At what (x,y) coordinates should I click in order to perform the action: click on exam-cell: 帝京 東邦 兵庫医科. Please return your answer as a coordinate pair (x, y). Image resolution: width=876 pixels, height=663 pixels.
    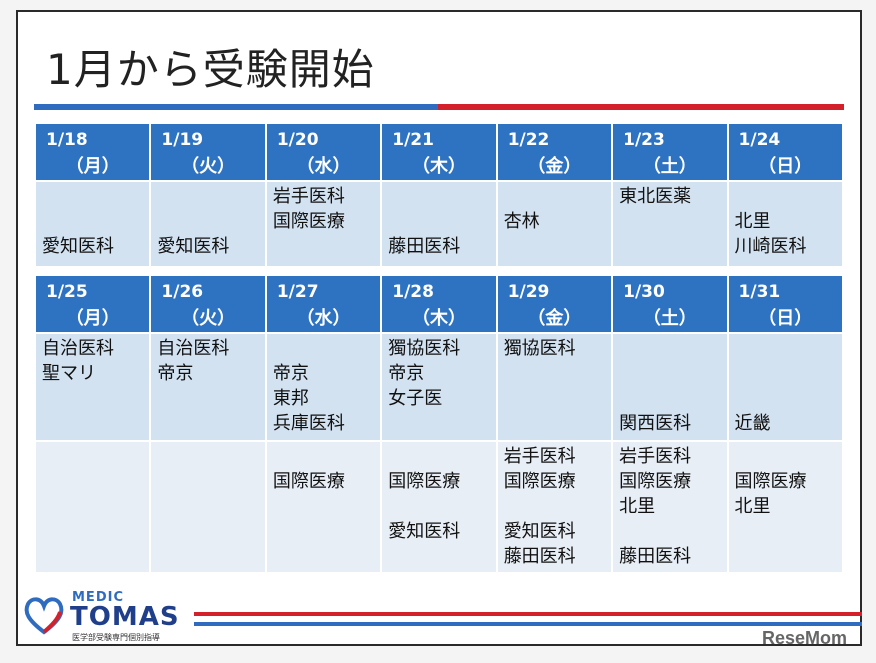
    Looking at the image, I should click on (323, 387).